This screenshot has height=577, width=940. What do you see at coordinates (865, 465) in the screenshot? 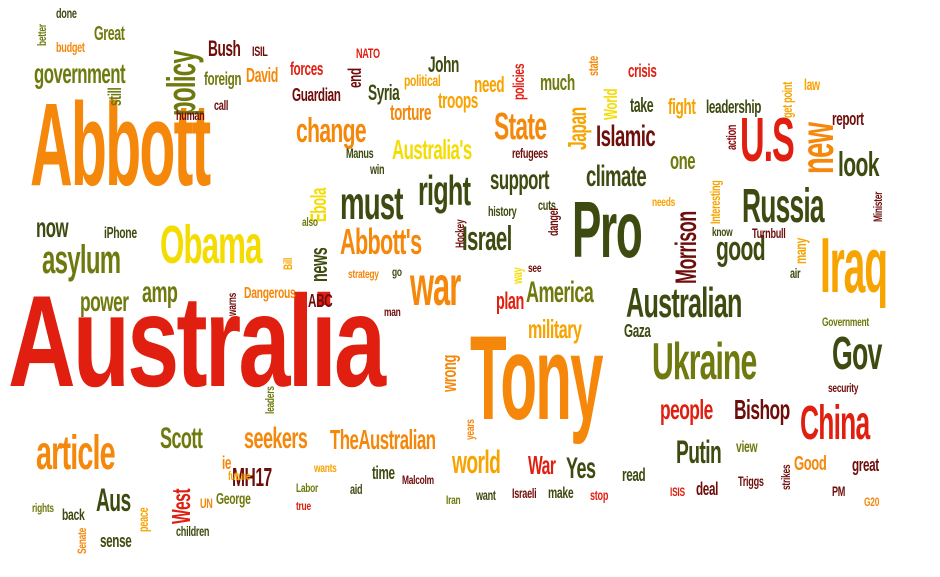
I see `word-great-lower: great` at bounding box center [865, 465].